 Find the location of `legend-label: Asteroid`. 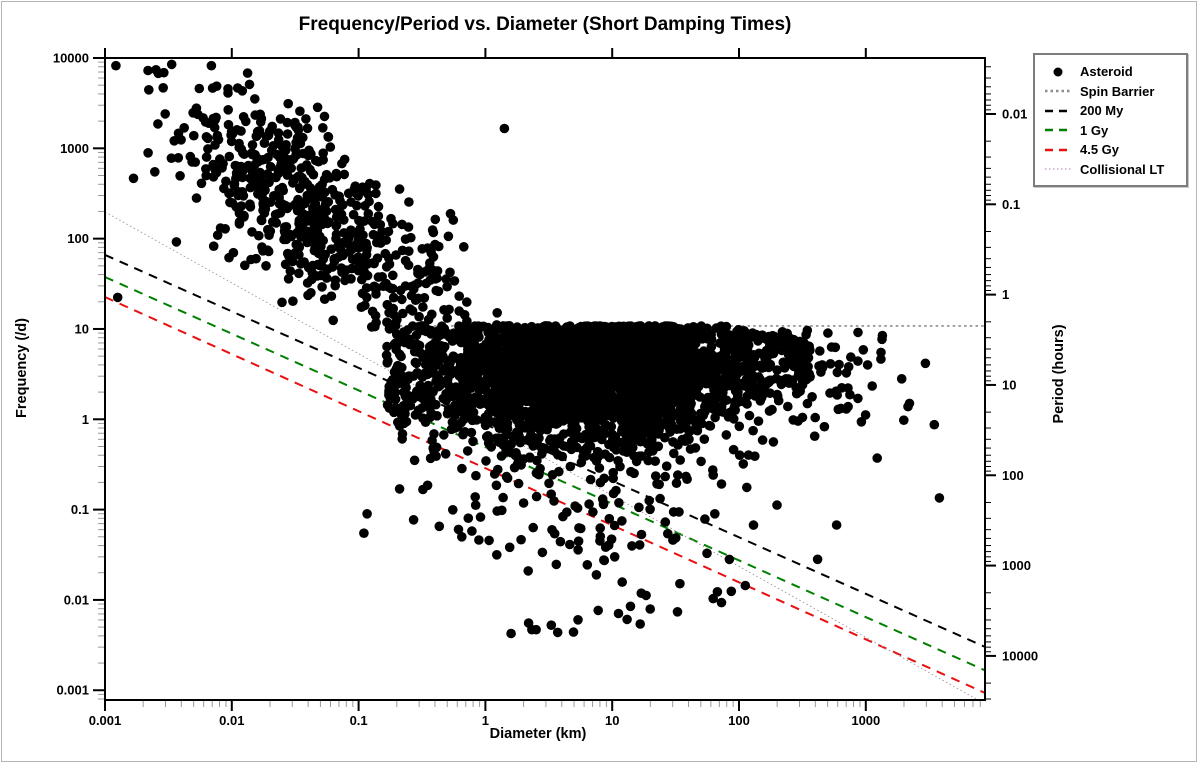

legend-label: Asteroid is located at coordinates (1106, 72).